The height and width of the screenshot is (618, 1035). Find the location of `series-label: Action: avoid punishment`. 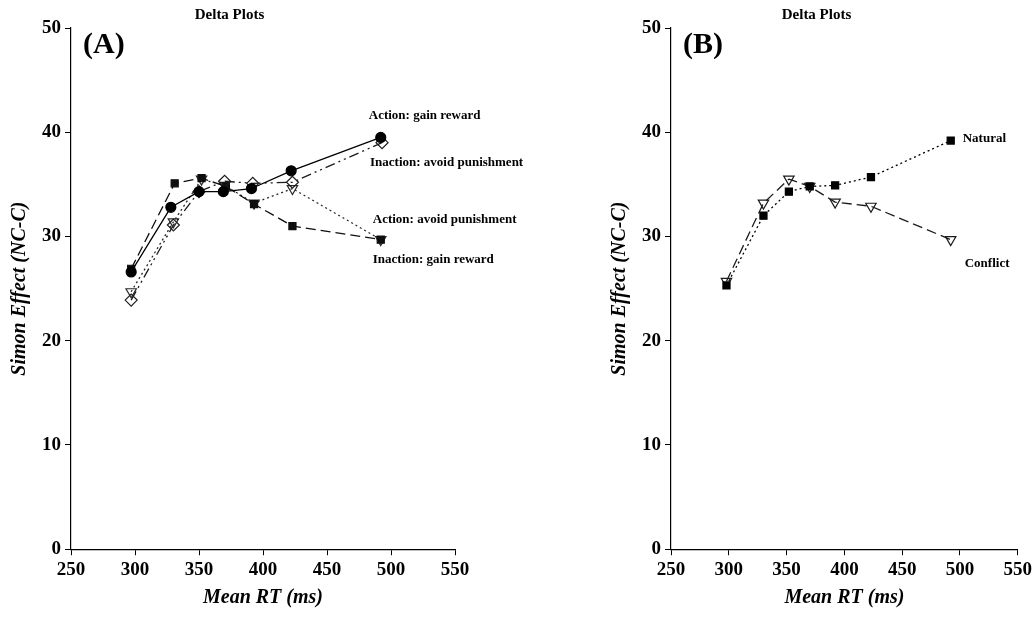

series-label: Action: avoid punishment is located at coordinates (445, 218).